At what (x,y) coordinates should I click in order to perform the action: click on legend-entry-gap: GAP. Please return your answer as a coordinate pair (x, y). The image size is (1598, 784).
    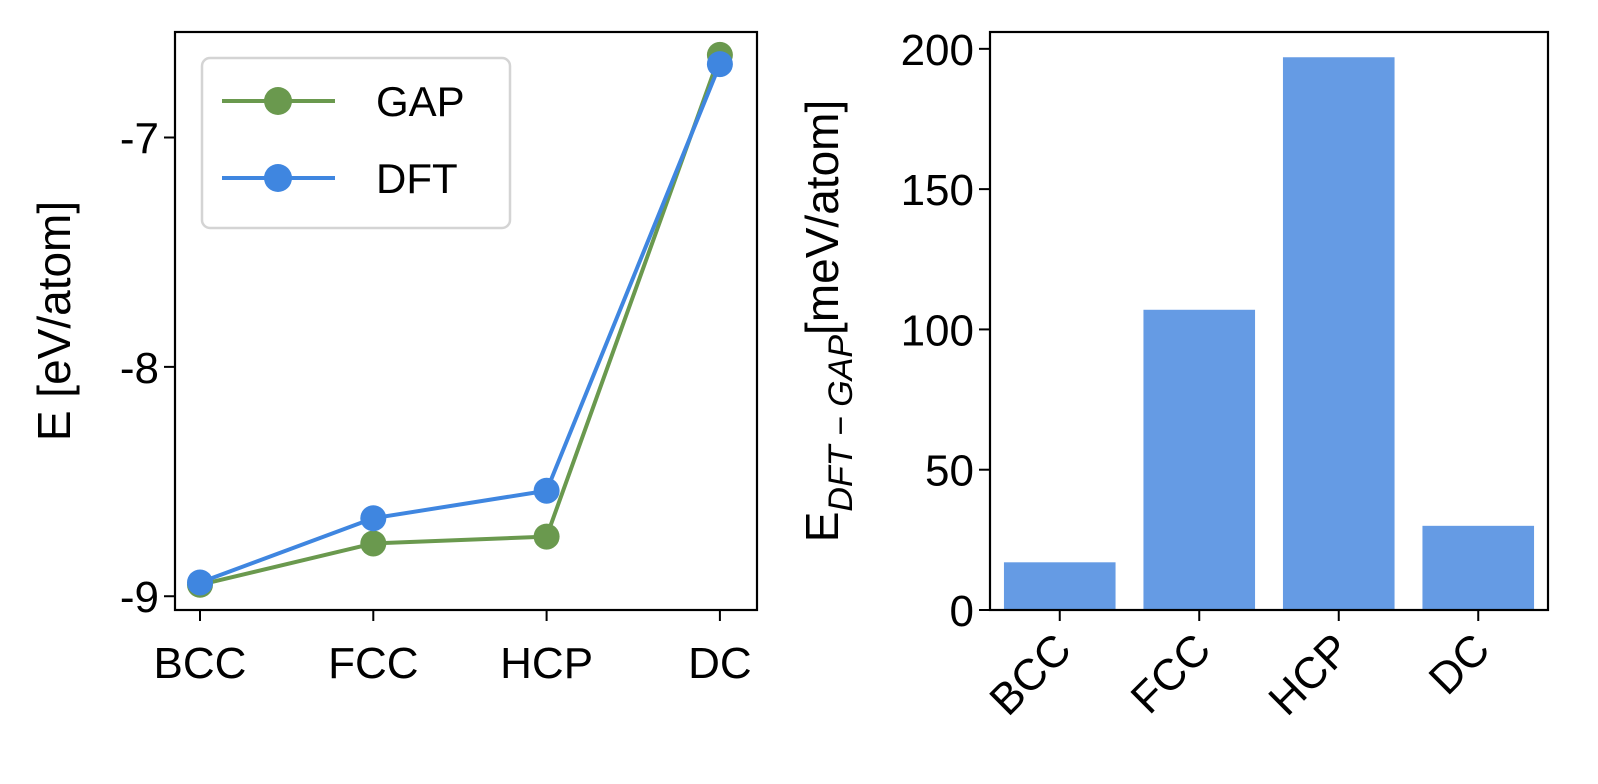
    Looking at the image, I should click on (343, 101).